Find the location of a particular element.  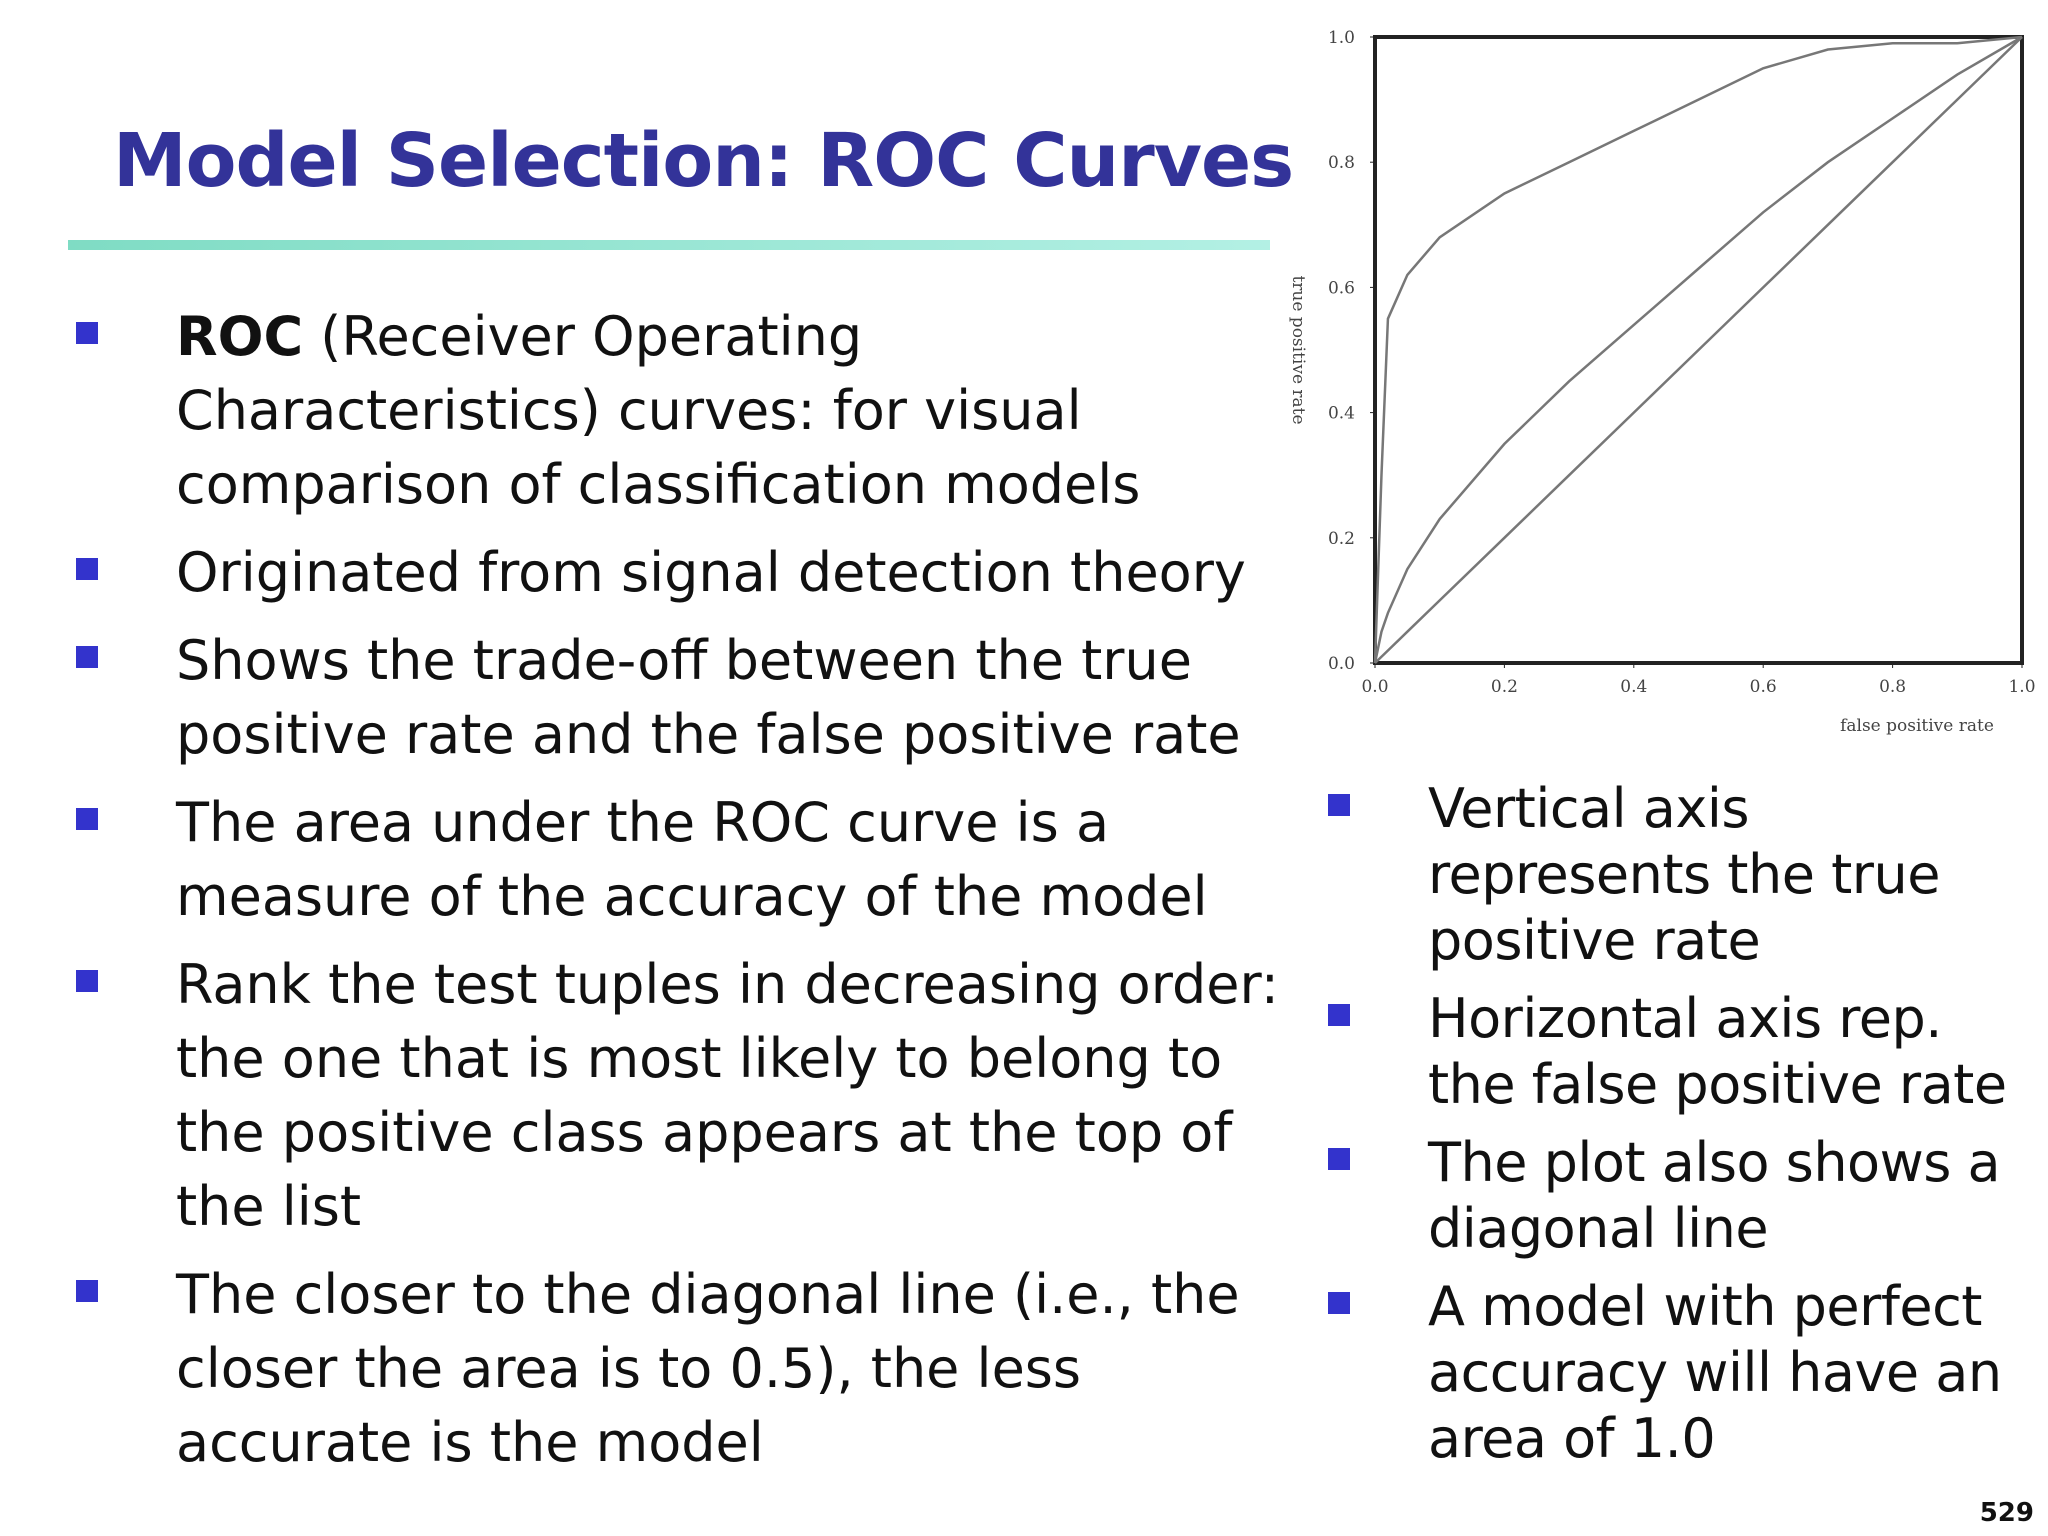

y-tick-label: 0.2 is located at coordinates (1341, 539).